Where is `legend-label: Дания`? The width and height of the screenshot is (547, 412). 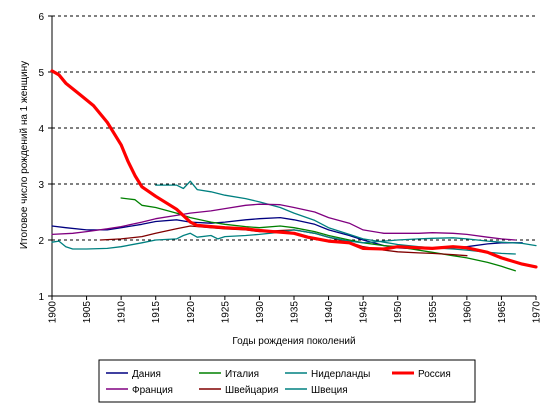
legend-label: Дания is located at coordinates (146, 374).